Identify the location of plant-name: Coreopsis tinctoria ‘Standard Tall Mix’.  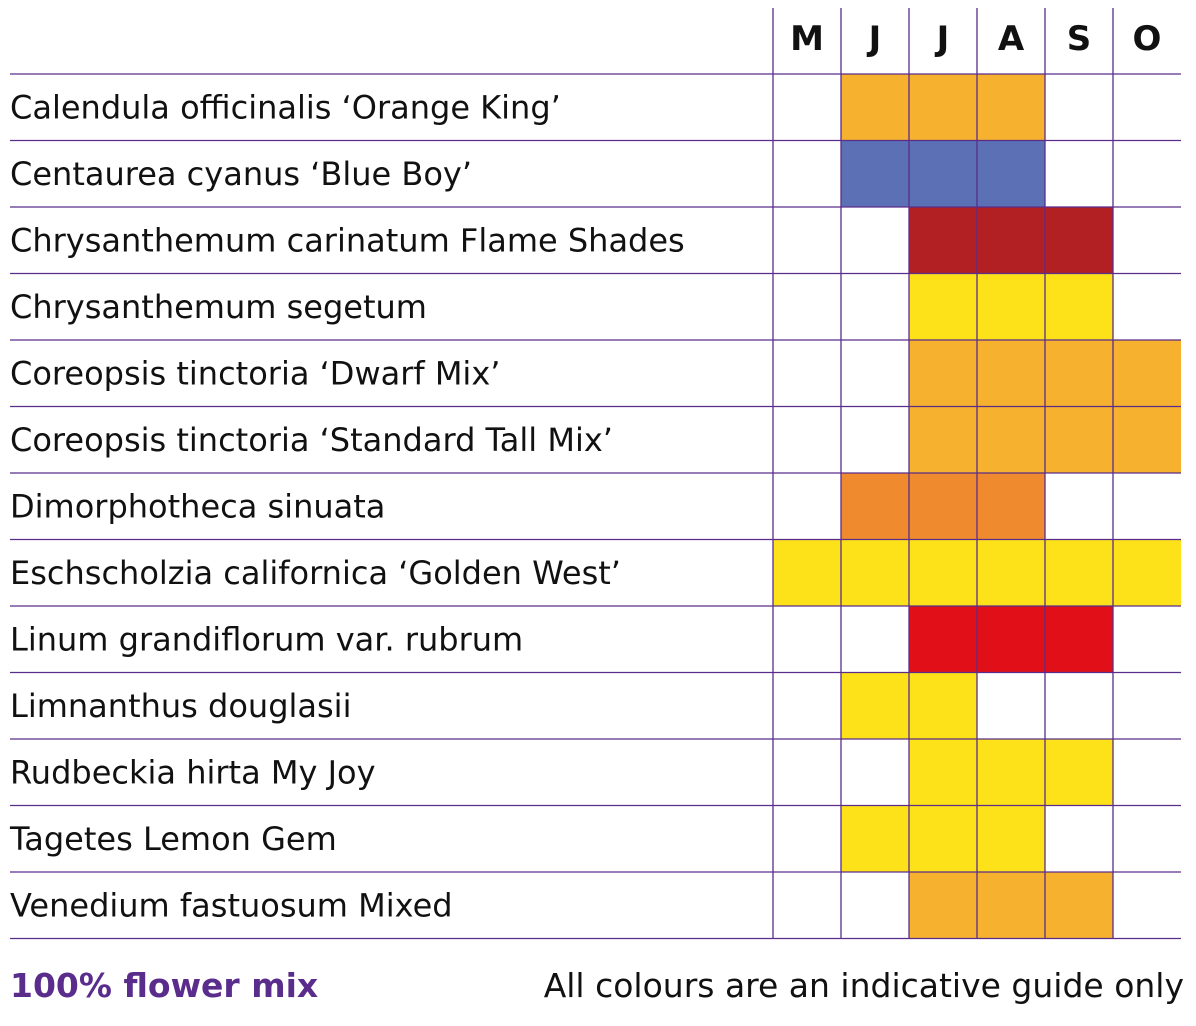
(311, 440).